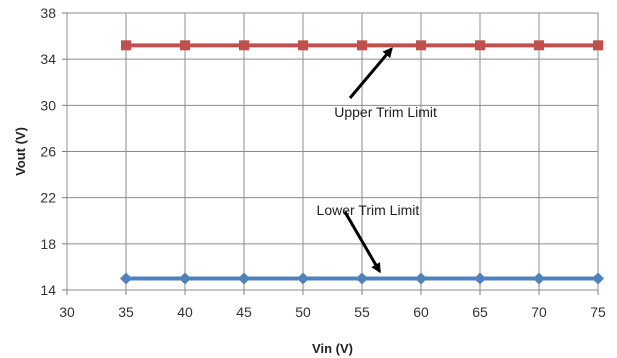 The image size is (617, 358). Describe the element at coordinates (303, 312) in the screenshot. I see `x-tick-label: 50` at that location.